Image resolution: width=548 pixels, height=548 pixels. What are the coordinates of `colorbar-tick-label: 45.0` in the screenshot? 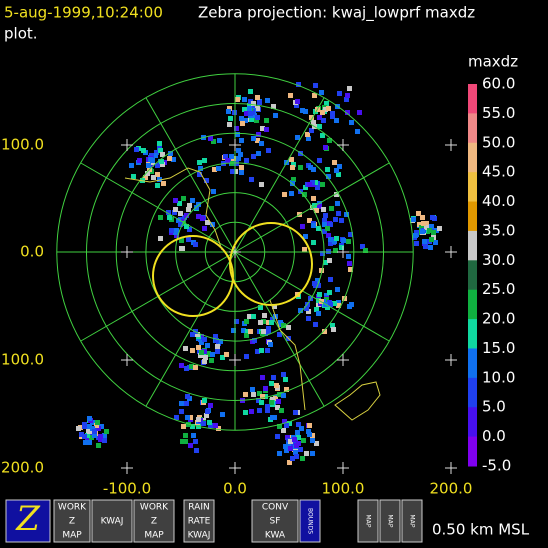 It's located at (498, 172).